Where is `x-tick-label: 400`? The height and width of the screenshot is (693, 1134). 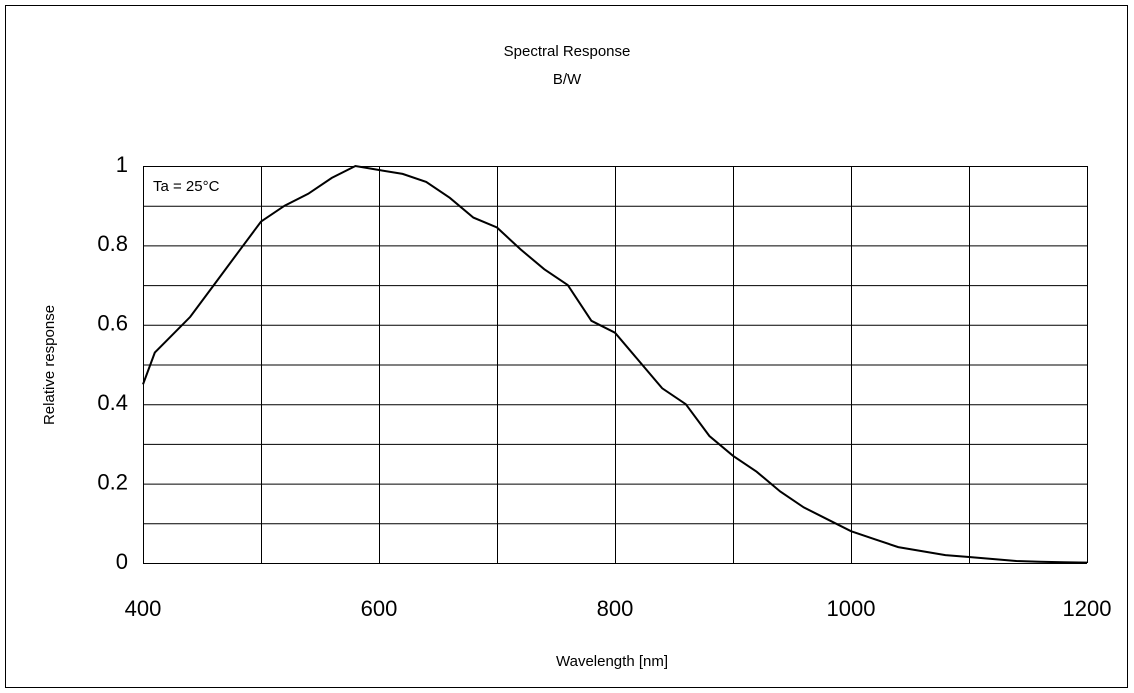
x-tick-label: 400 is located at coordinates (143, 608).